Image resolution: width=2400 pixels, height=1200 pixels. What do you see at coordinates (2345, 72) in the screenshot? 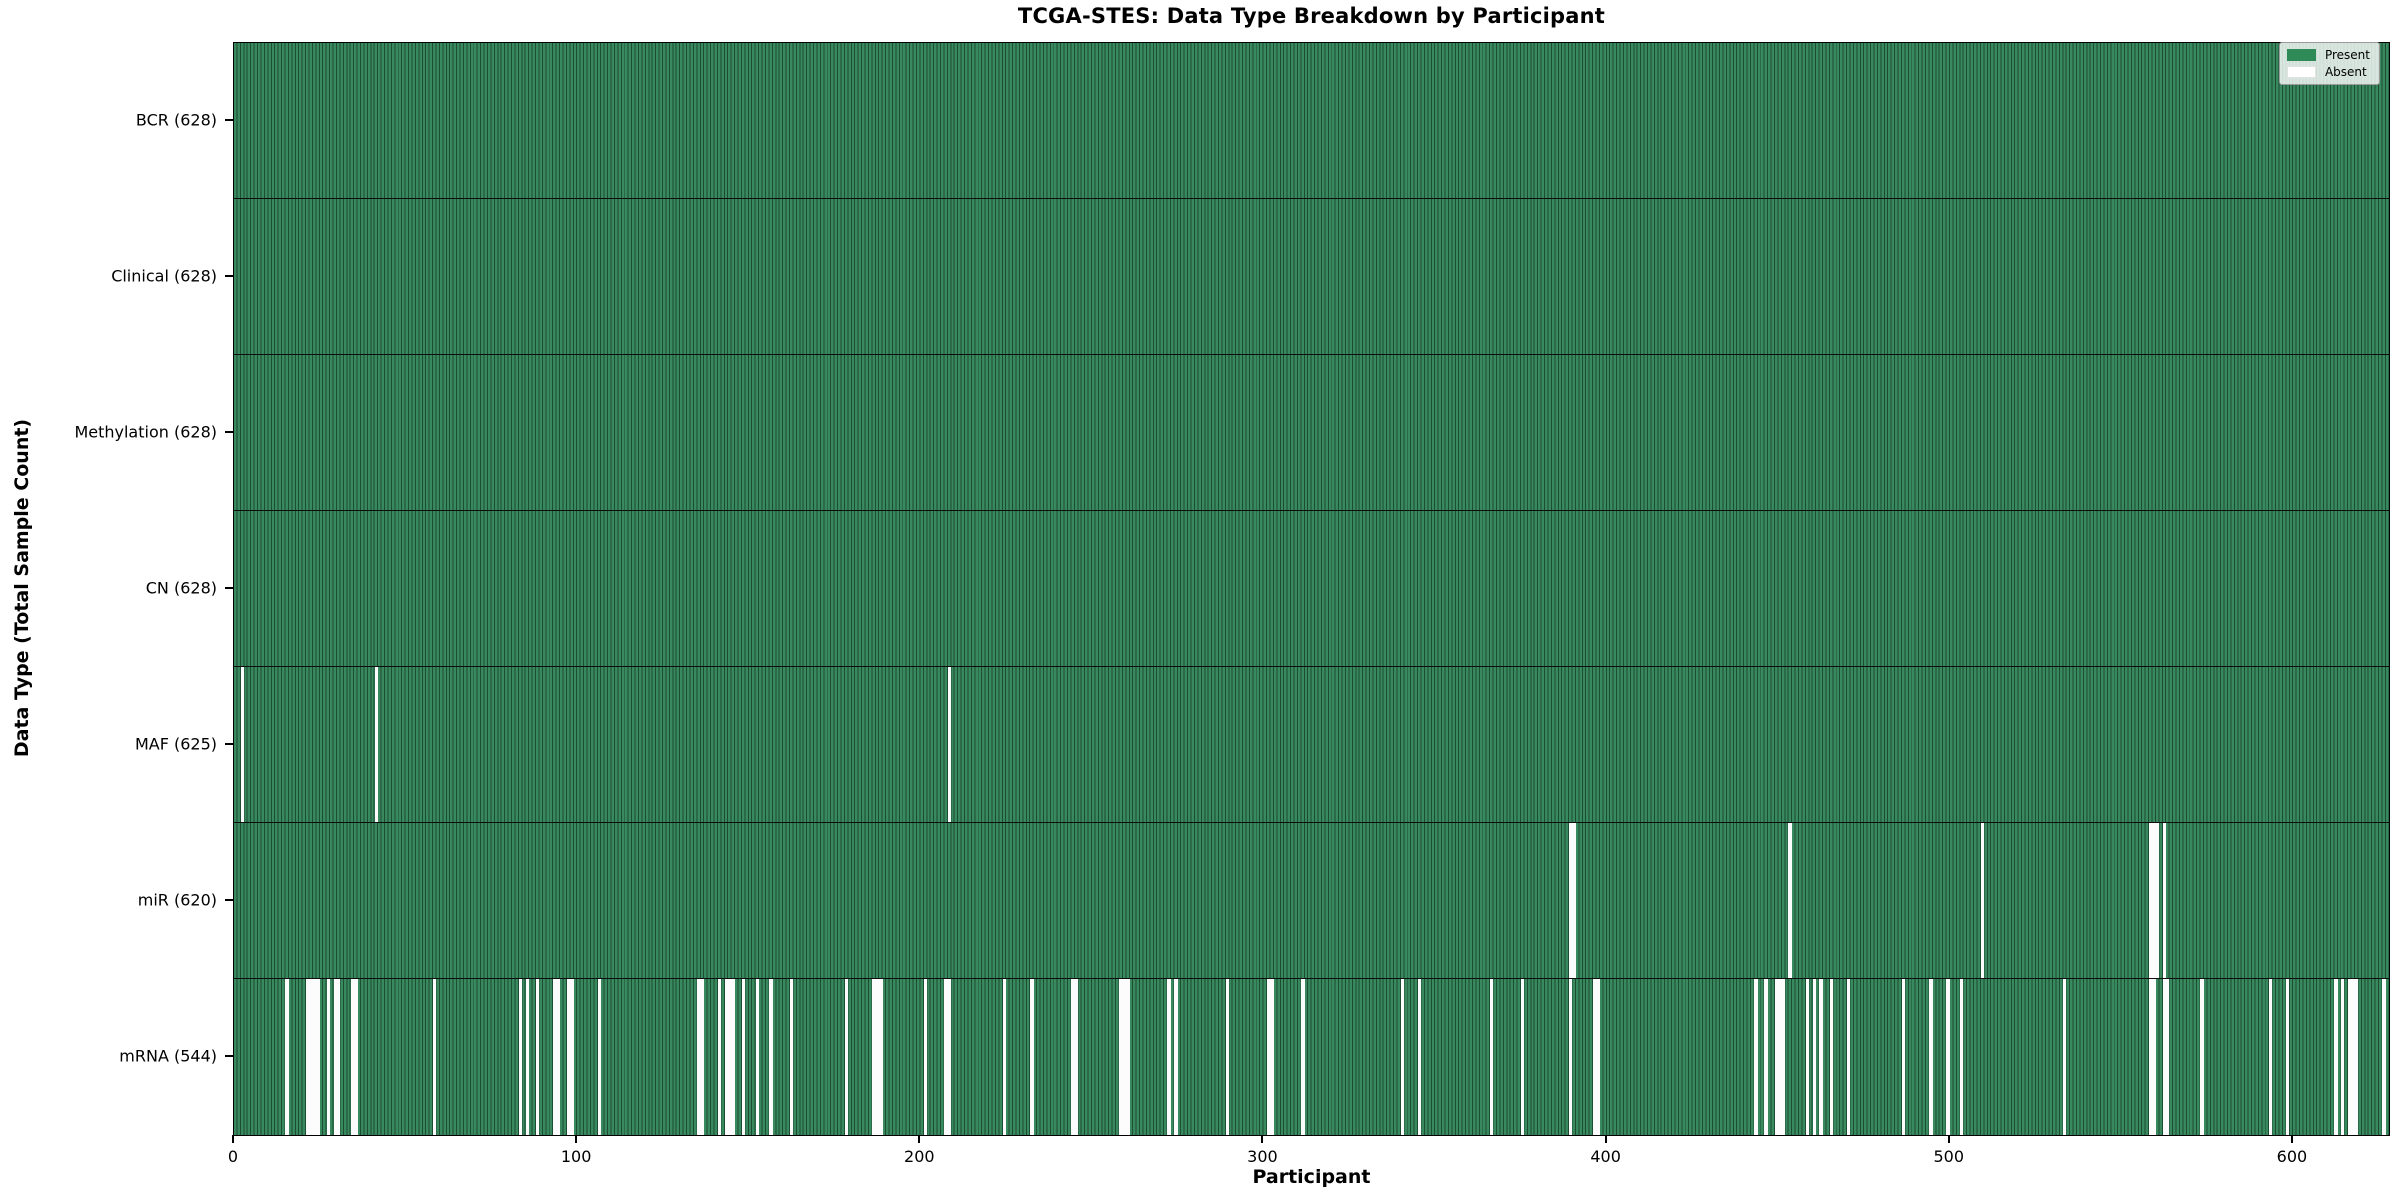
I see `legend-label: Absent` at bounding box center [2345, 72].